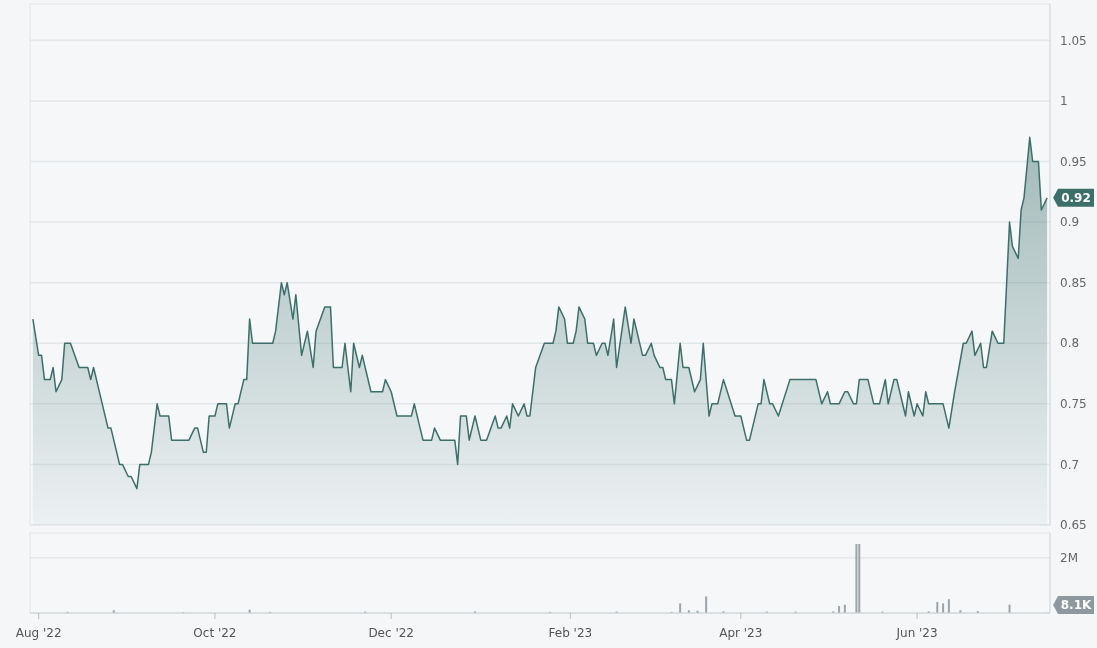  I want to click on y-tick-label: 0.9, so click(1070, 222).